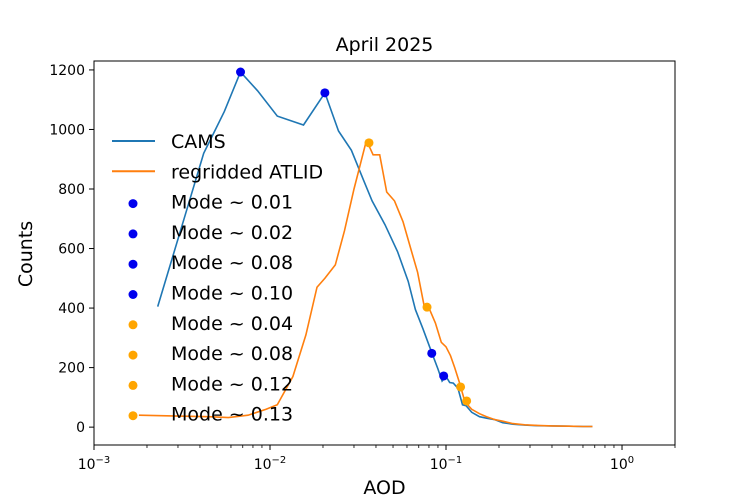  I want to click on y-tick-label-4: 600, so click(71, 250).